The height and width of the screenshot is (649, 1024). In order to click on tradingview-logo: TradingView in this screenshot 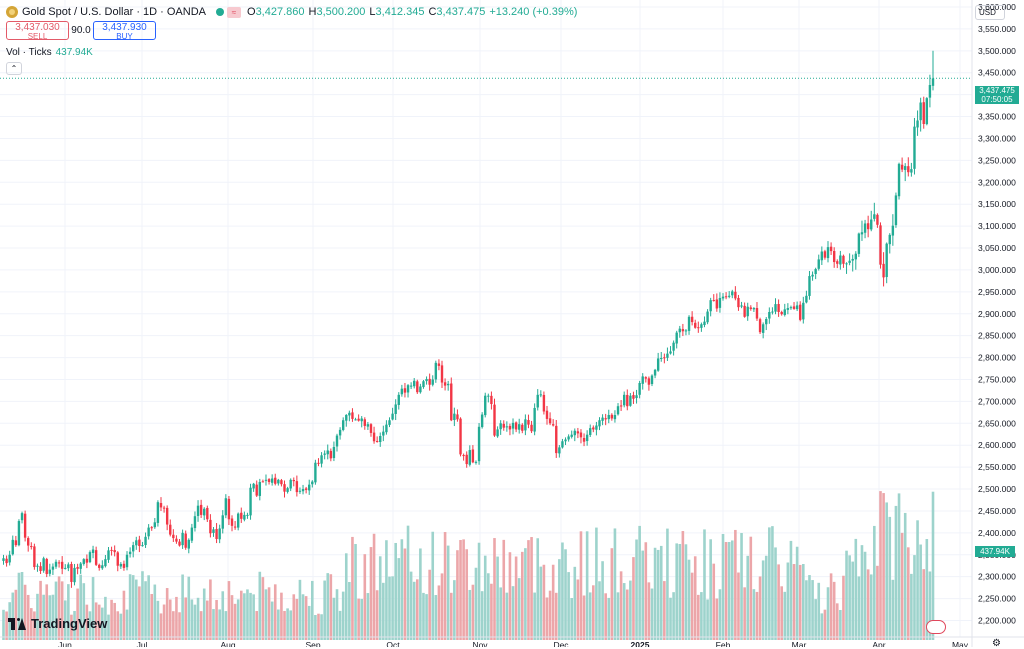, I will do `click(57, 623)`.